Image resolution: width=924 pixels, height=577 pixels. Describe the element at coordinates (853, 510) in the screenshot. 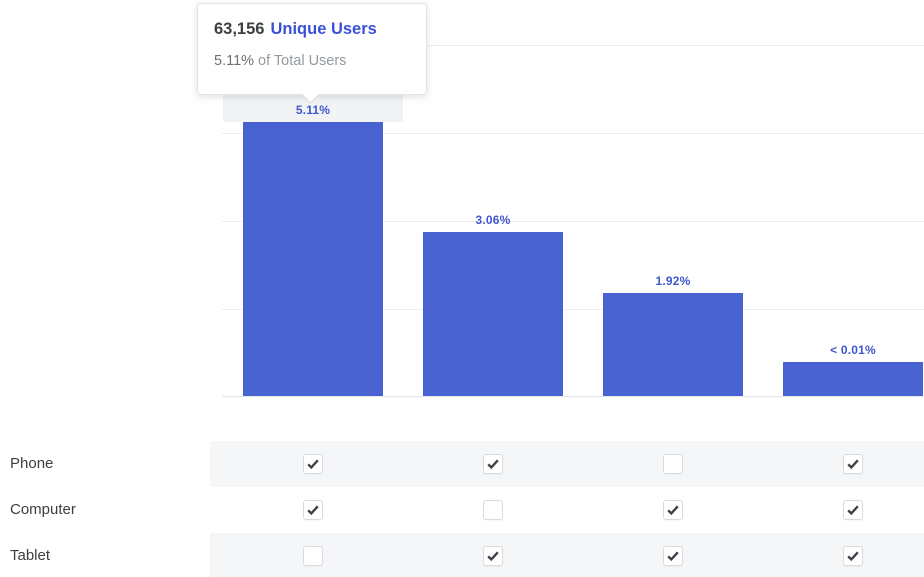

I see `checkbox-checked-computer-col4` at that location.